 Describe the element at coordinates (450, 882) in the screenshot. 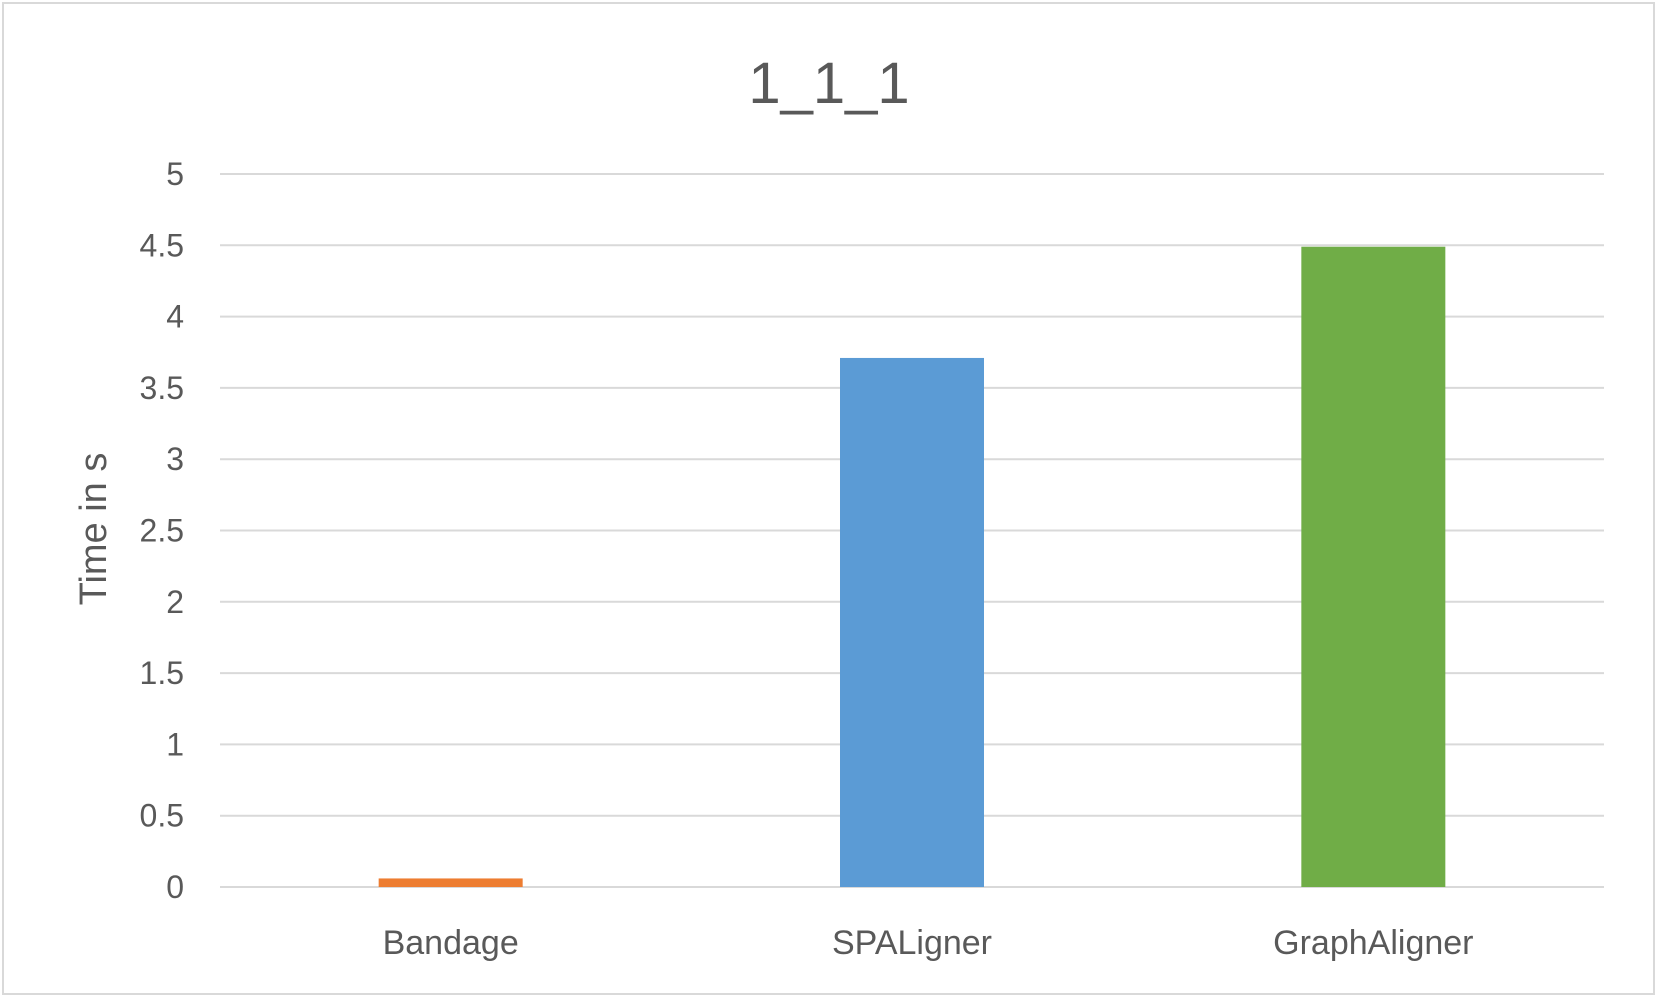

I see `bar-bandage` at that location.